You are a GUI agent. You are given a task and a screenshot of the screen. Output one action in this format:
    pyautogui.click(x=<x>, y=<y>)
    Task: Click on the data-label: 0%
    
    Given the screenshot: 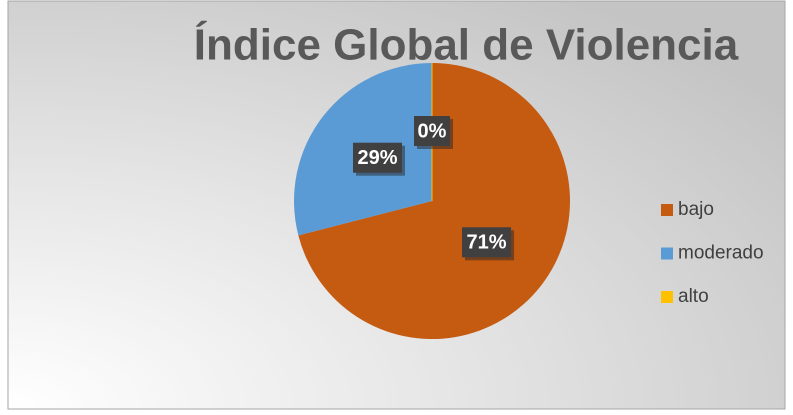 What is the action you would take?
    pyautogui.click(x=432, y=131)
    